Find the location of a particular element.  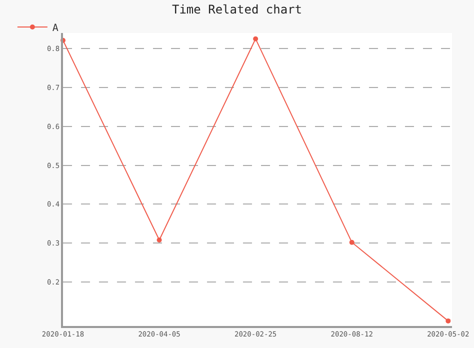

legend-label: A is located at coordinates (55, 28).